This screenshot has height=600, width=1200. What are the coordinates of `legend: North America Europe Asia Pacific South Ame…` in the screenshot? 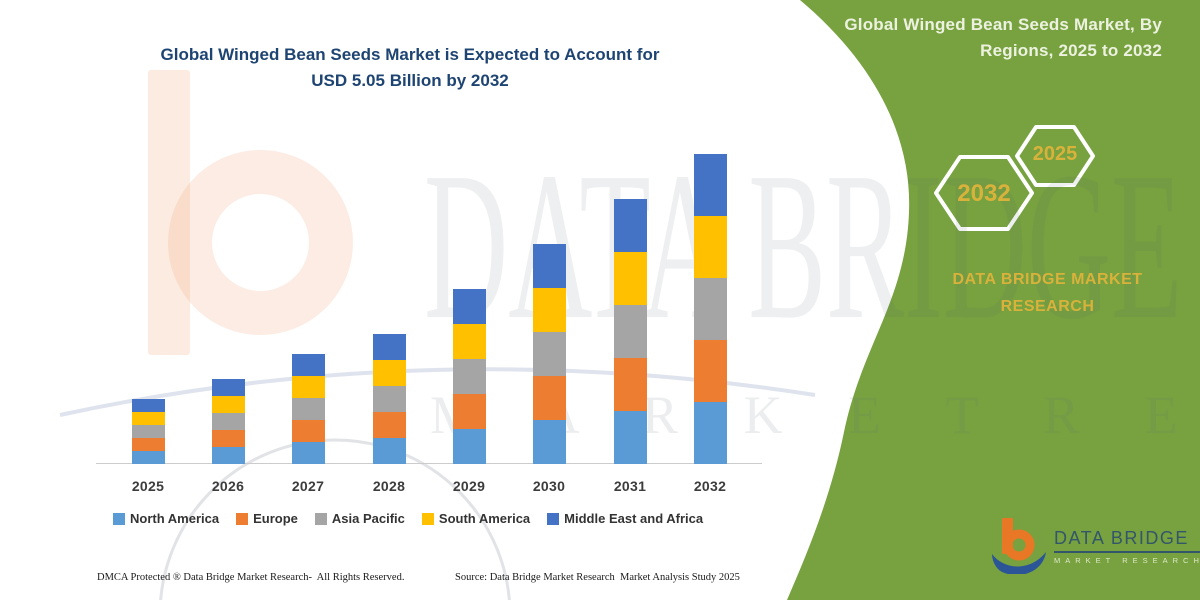 It's located at (408, 518).